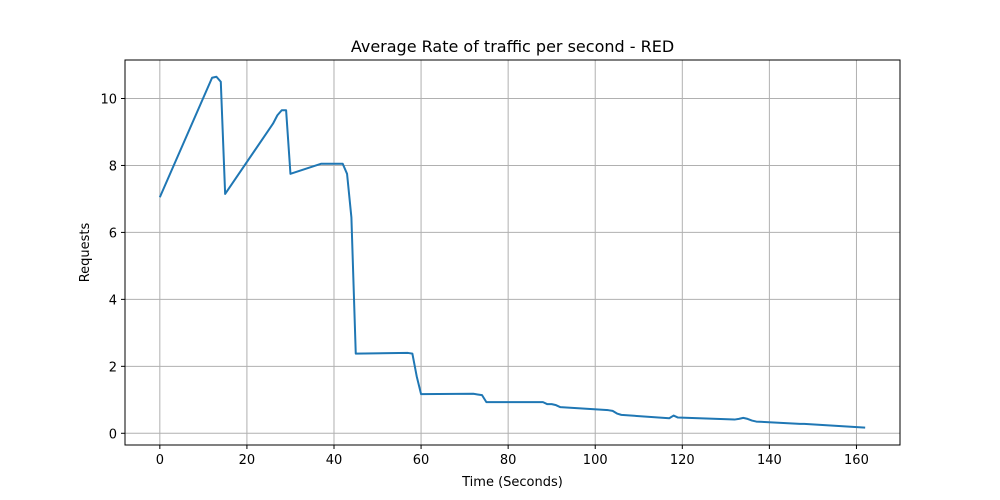  What do you see at coordinates (160, 460) in the screenshot?
I see `x-tick-label: 0` at bounding box center [160, 460].